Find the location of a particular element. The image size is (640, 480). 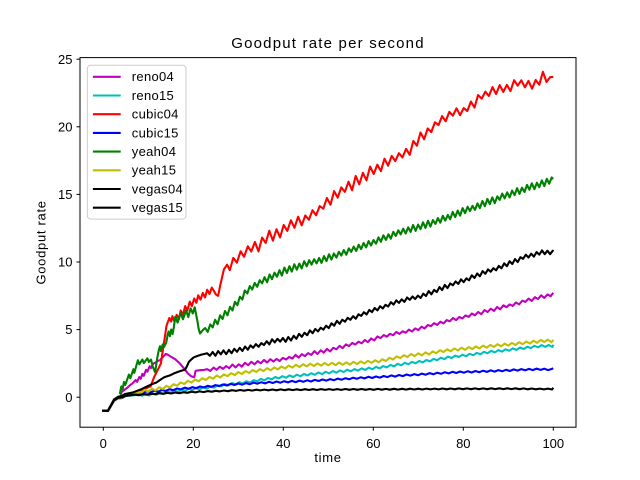

svg-text: yeah04 is located at coordinates (154, 151).